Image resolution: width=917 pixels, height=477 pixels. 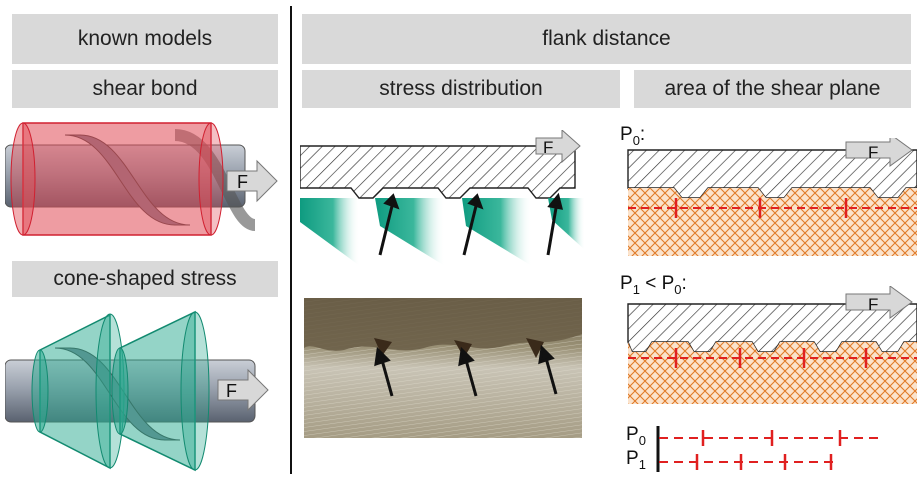 What do you see at coordinates (606, 39) in the screenshot?
I see `header-flank-distance: flank distance` at bounding box center [606, 39].